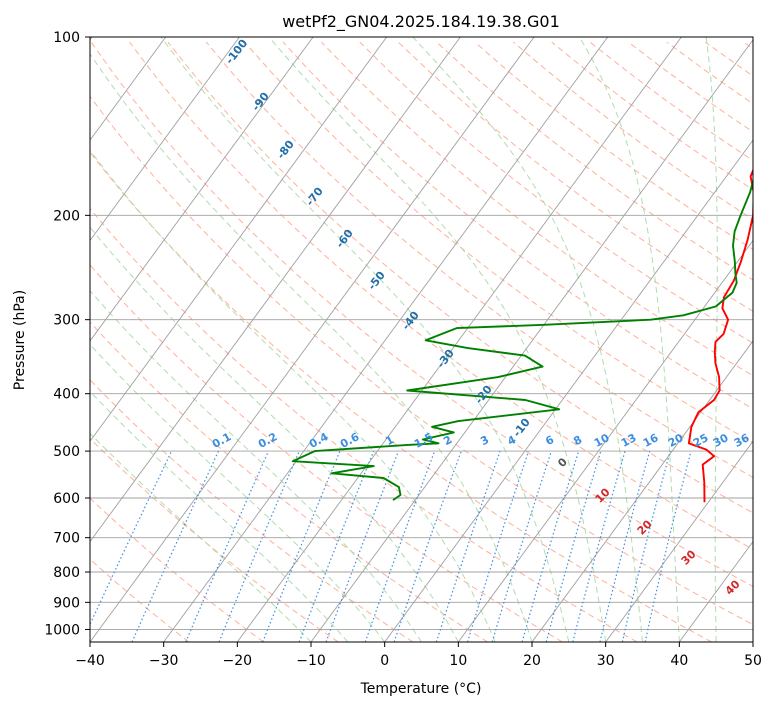 Image resolution: width=775 pixels, height=708 pixels. Describe the element at coordinates (483, 395) in the screenshot. I see `isotherm-label: -20` at that location.